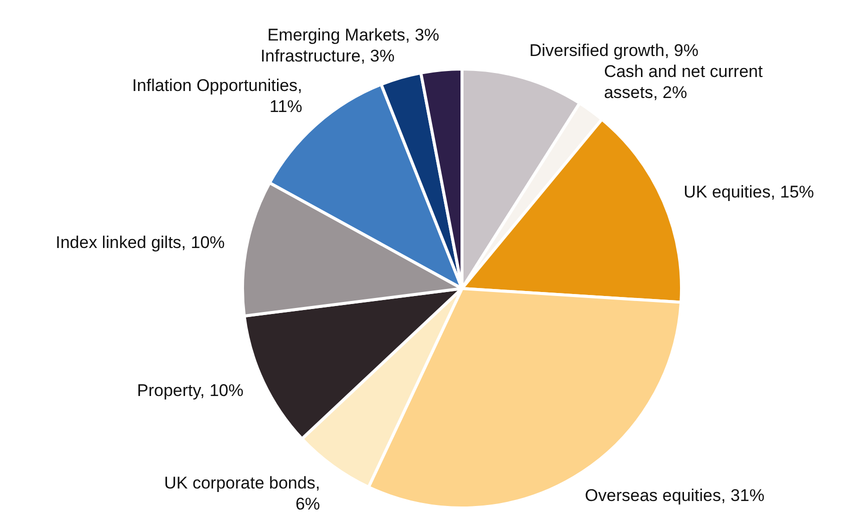 This screenshot has width=854, height=526. What do you see at coordinates (140, 242) in the screenshot?
I see `slice-label: Index linked gilts, 10%` at bounding box center [140, 242].